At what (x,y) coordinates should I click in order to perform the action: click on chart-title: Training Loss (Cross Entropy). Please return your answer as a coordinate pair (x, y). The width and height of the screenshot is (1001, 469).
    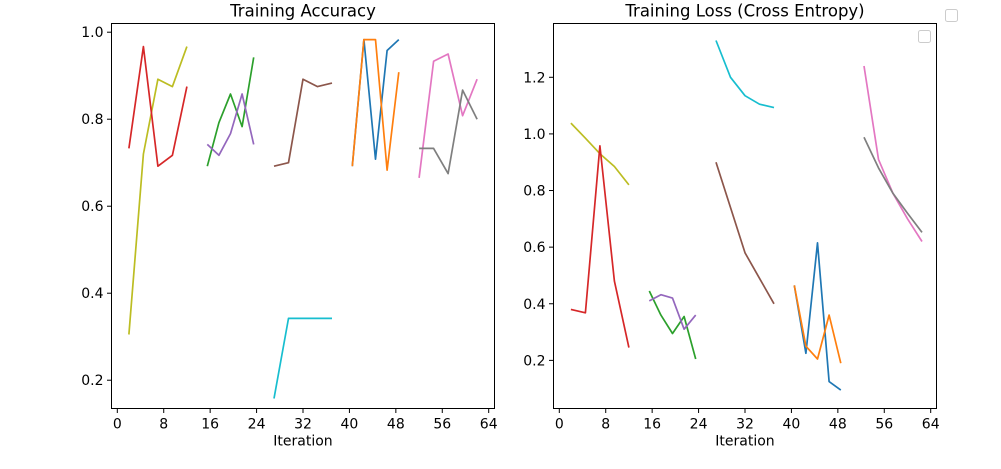
    Looking at the image, I should click on (744, 11).